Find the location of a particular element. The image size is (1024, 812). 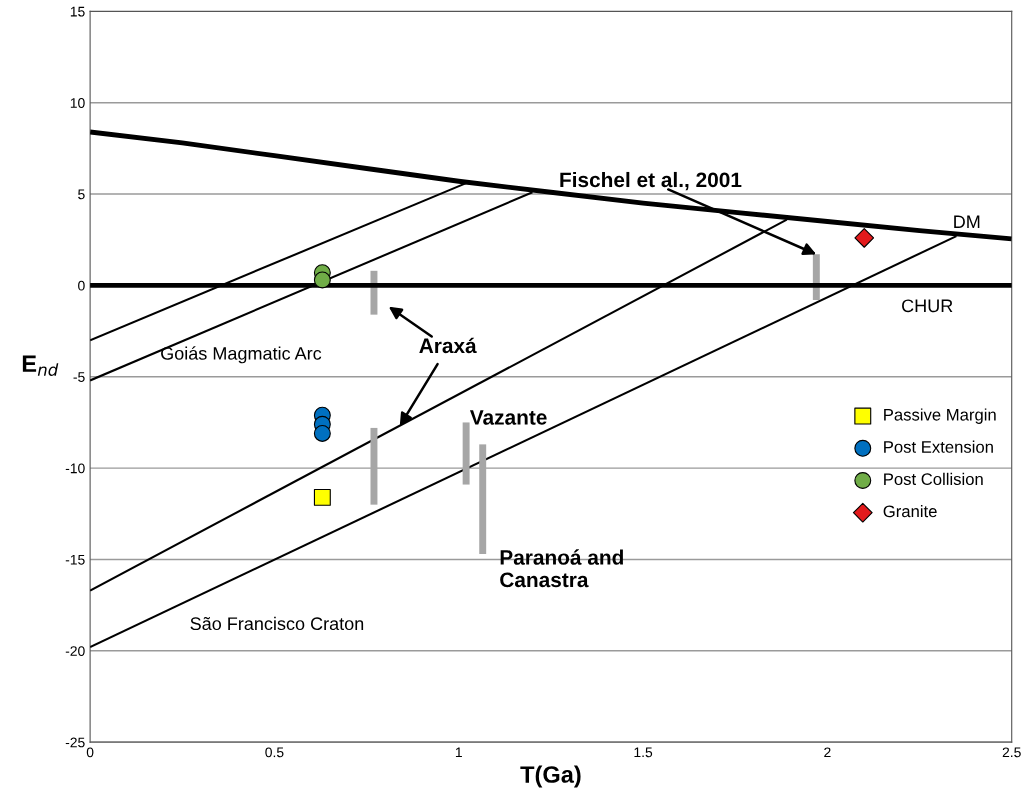

y-tick-label: -20 is located at coordinates (75, 651).